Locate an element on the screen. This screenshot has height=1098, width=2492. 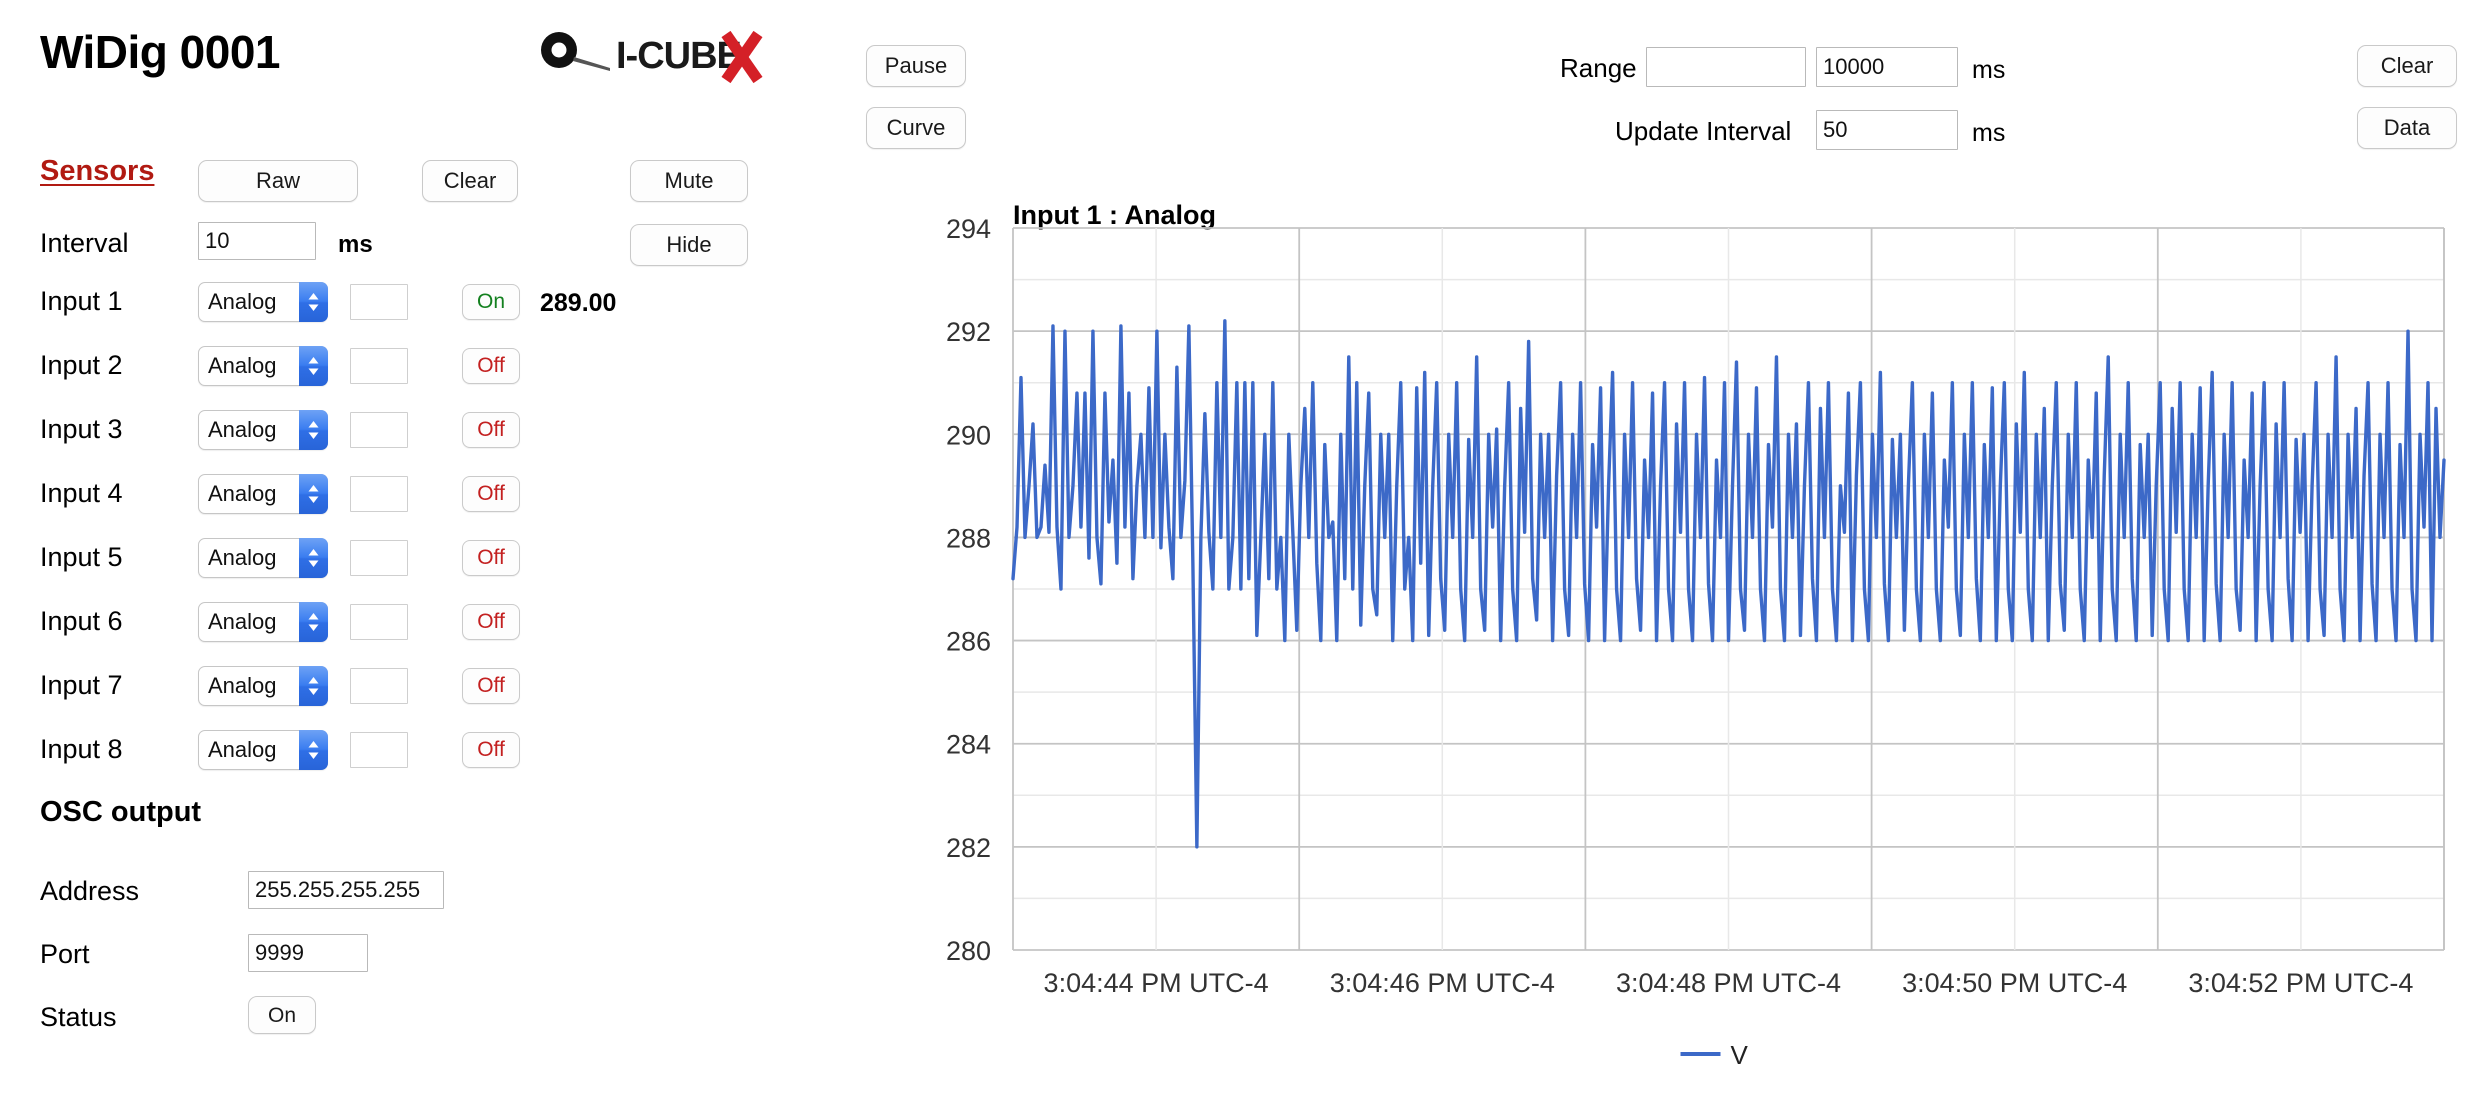
input-mode-select-7: Analog is located at coordinates (263, 686).